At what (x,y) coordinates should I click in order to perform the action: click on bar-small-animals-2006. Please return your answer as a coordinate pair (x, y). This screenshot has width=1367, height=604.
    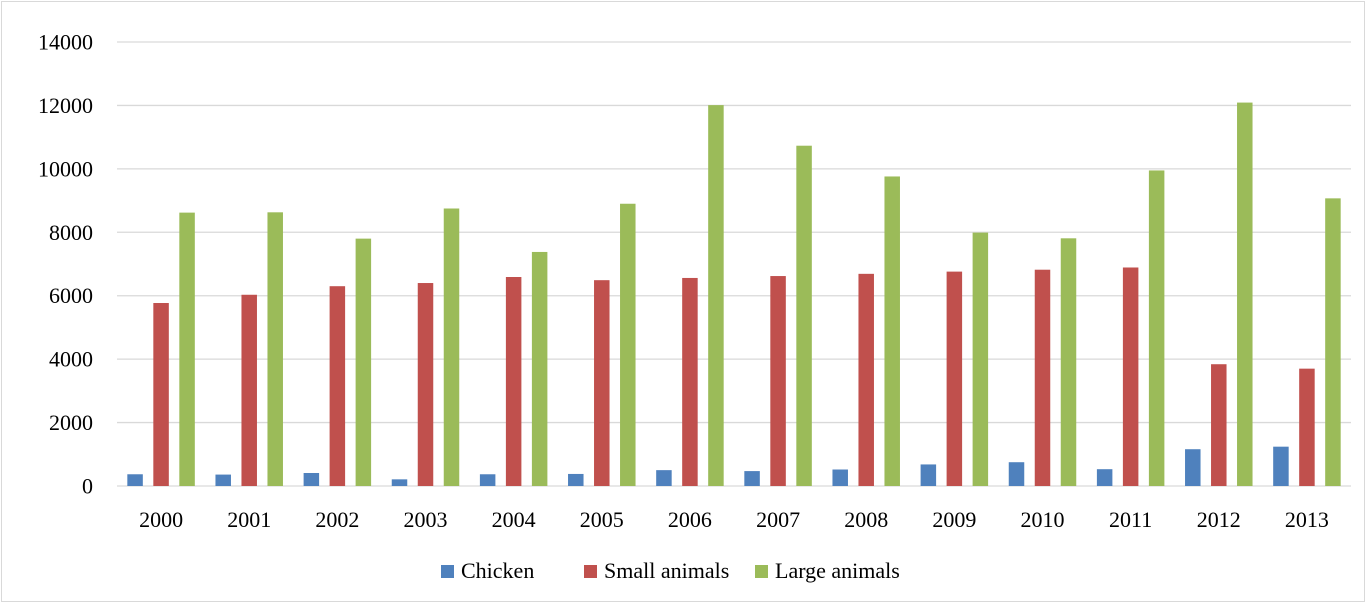
    Looking at the image, I should click on (690, 381).